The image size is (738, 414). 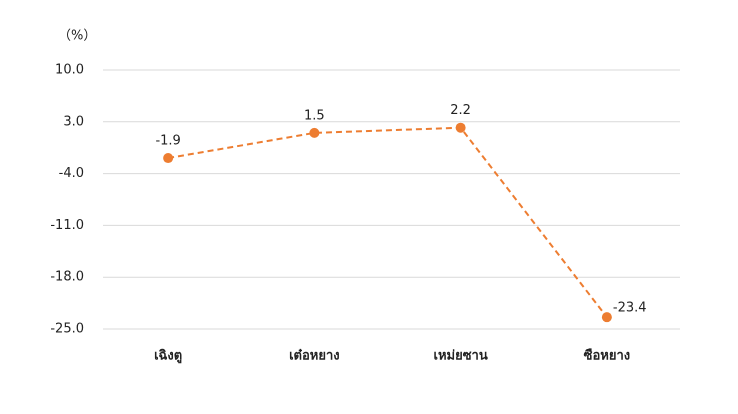 What do you see at coordinates (314, 115) in the screenshot?
I see `data-label: 1.5` at bounding box center [314, 115].